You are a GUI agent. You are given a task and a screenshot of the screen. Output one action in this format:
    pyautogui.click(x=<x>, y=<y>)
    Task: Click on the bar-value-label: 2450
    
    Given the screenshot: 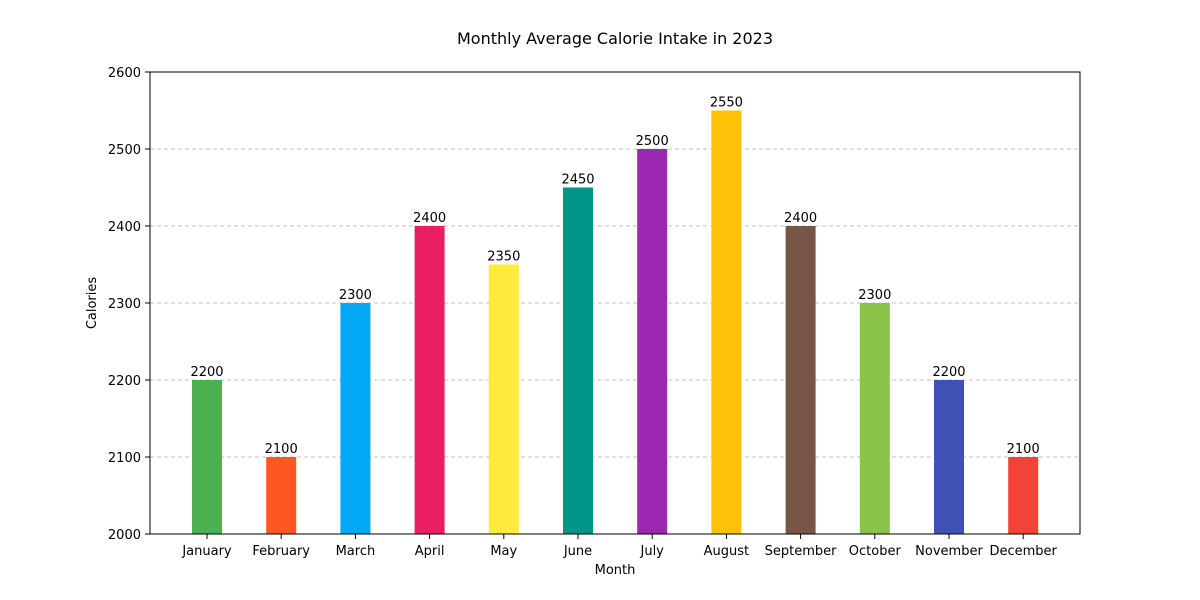 What is the action you would take?
    pyautogui.click(x=577, y=180)
    